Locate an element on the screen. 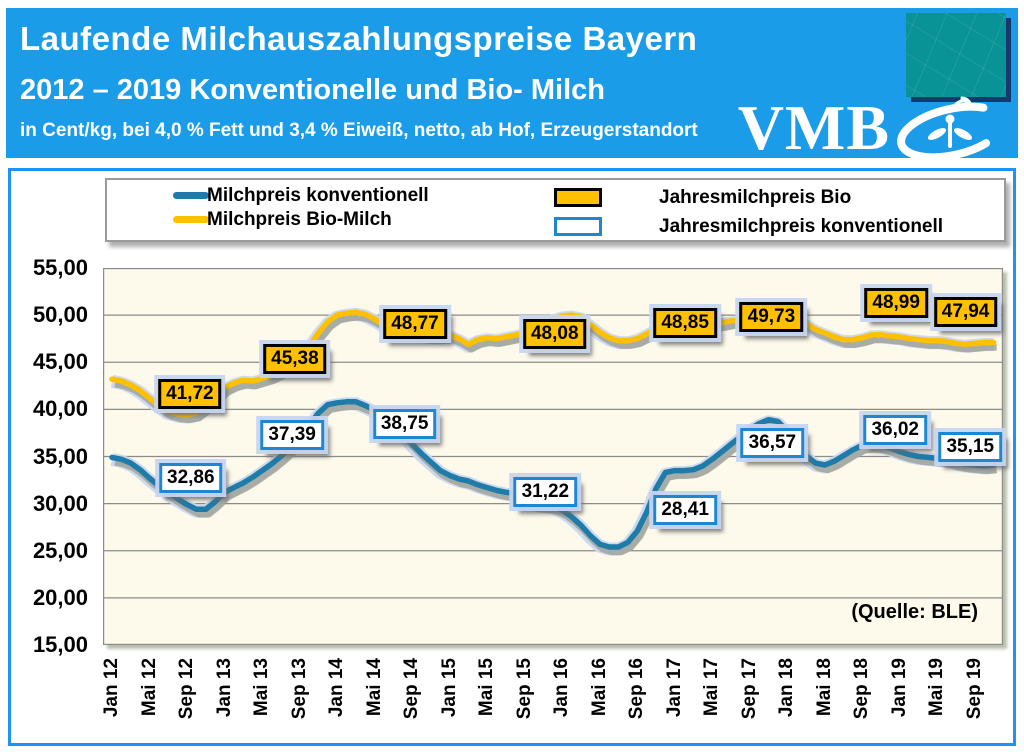 This screenshot has height=752, width=1024. annual-price-label-bio: 48,77 is located at coordinates (415, 323).